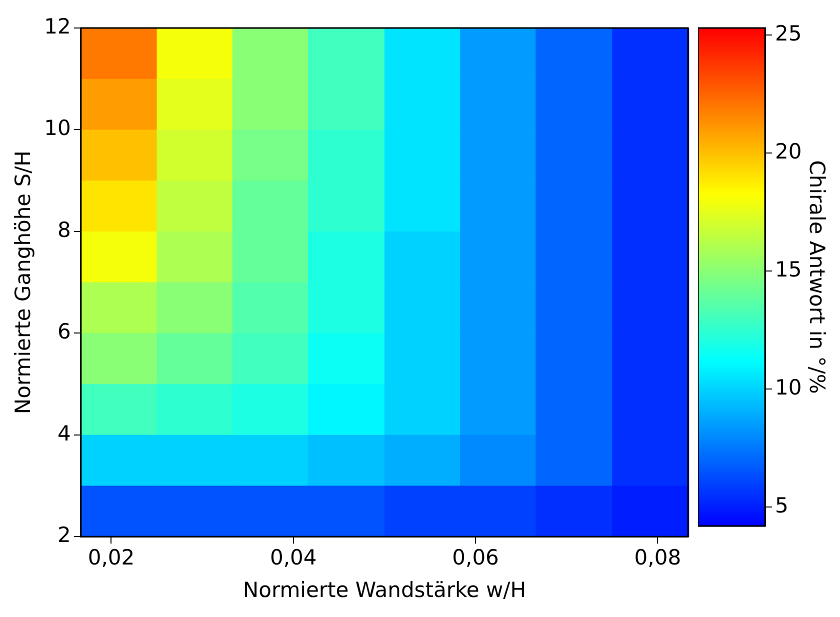 Image resolution: width=840 pixels, height=617 pixels. Describe the element at coordinates (64, 332) in the screenshot. I see `y-tick-label: 6` at that location.